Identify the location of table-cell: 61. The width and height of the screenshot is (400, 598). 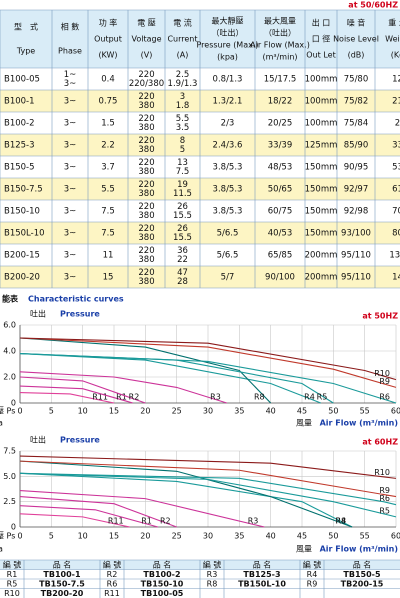
(396, 190).